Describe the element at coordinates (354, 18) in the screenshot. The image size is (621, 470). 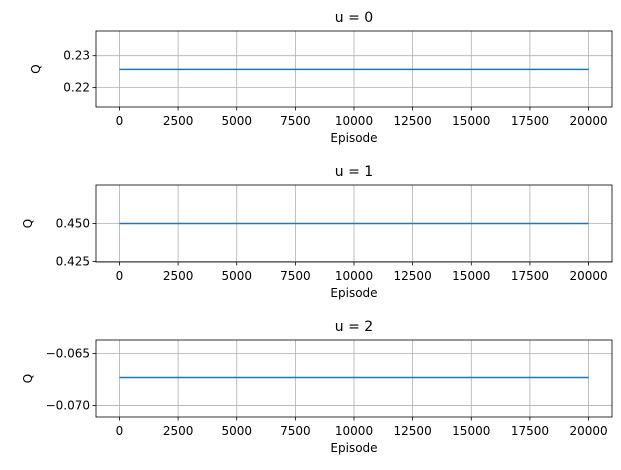
I see `subplot-title: u = 0` at that location.